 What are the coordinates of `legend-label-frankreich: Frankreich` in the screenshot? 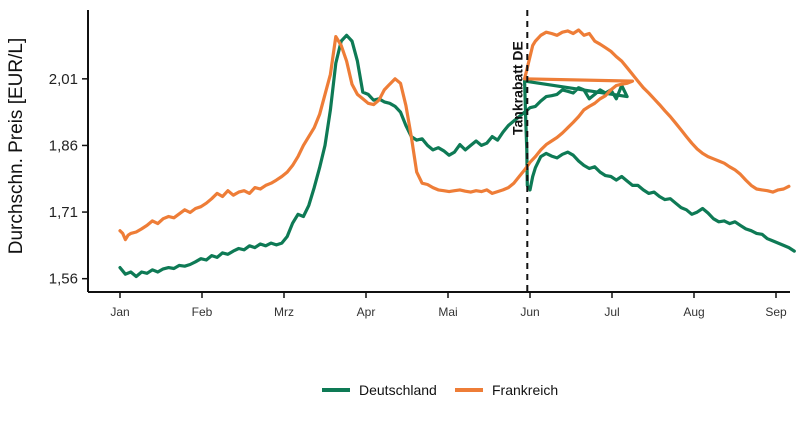 It's located at (525, 390).